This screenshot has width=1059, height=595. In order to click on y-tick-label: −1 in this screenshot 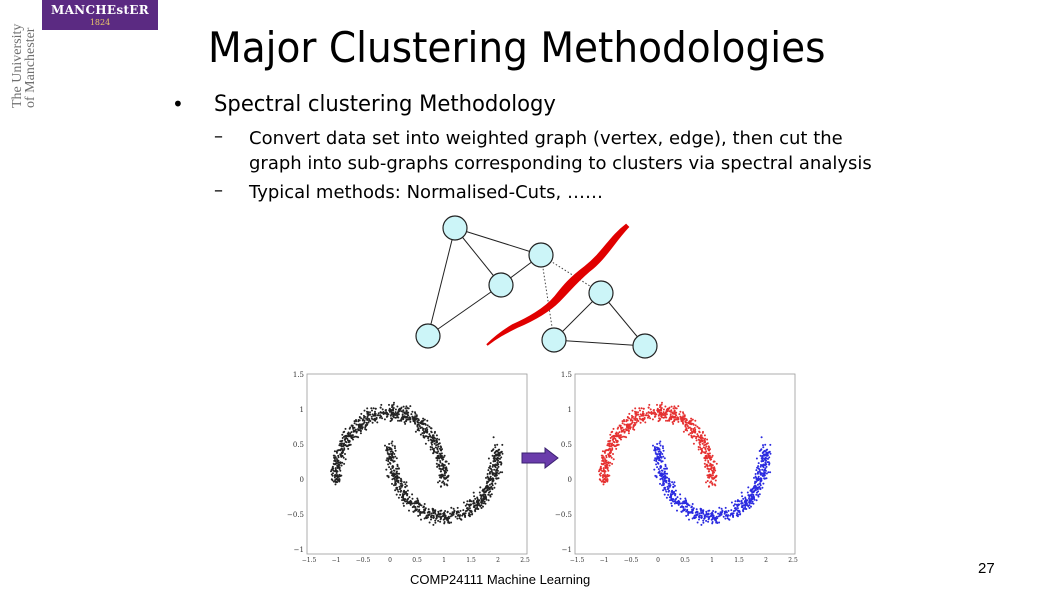, I will do `click(567, 550)`.